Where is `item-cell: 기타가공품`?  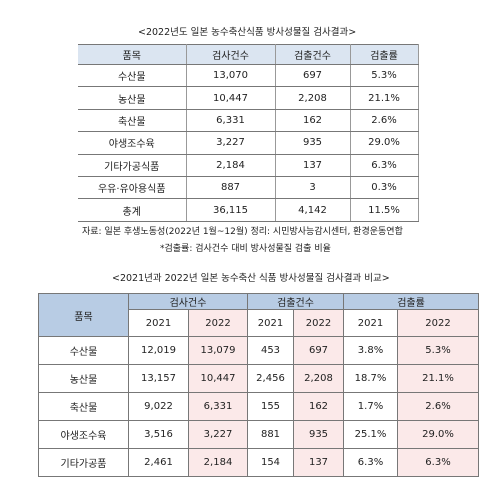
item-cell: 기타가공품 is located at coordinates (83, 462).